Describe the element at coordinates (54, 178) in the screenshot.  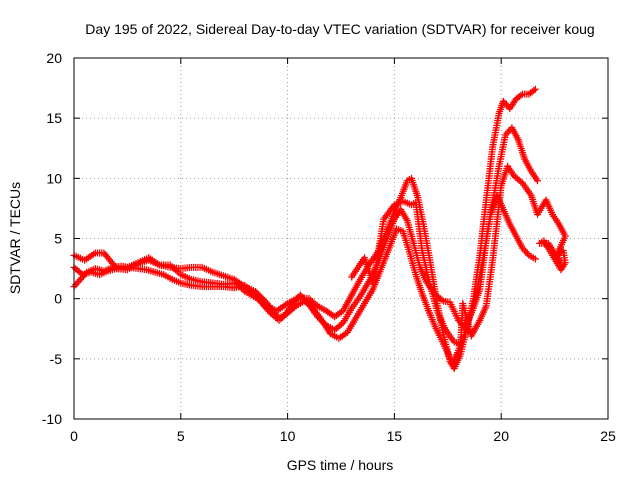
I see `y-tick-label: 10` at that location.